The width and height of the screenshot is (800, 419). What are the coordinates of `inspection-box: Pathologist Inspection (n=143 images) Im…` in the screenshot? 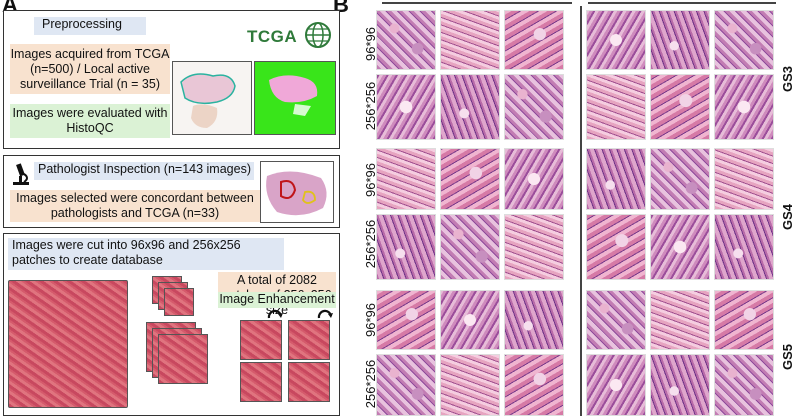 It's located at (171, 191).